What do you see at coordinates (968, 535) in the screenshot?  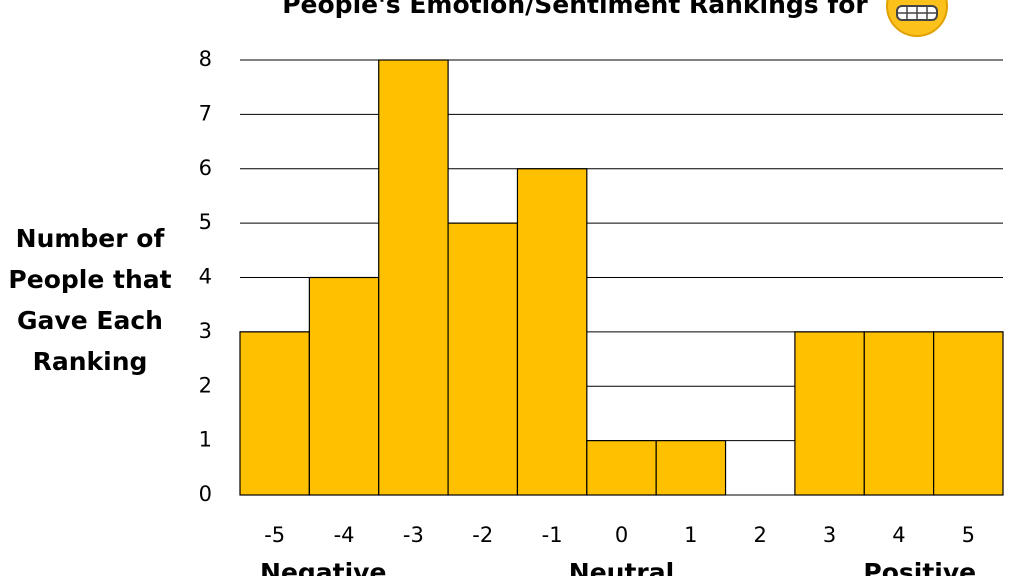 I see `x-tick-label: 5` at bounding box center [968, 535].